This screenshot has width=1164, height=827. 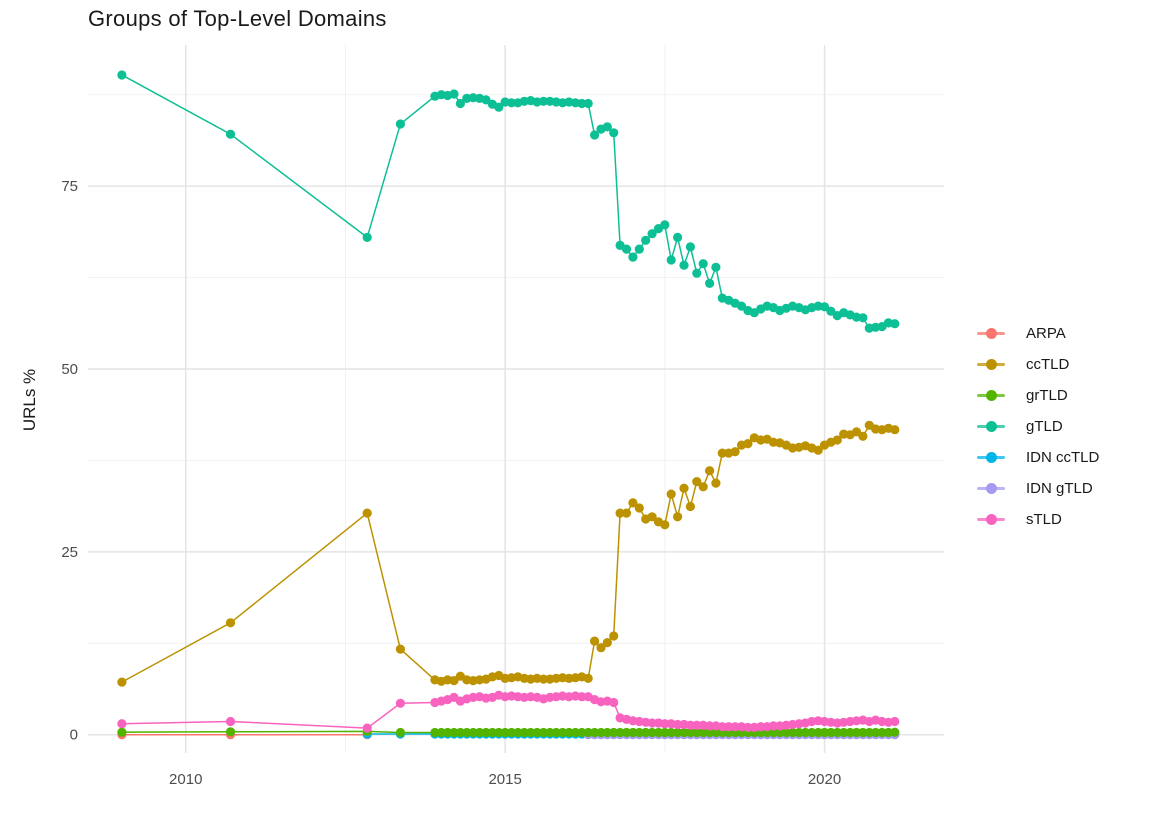 What do you see at coordinates (74, 735) in the screenshot?
I see `y-tick-label: 0` at bounding box center [74, 735].